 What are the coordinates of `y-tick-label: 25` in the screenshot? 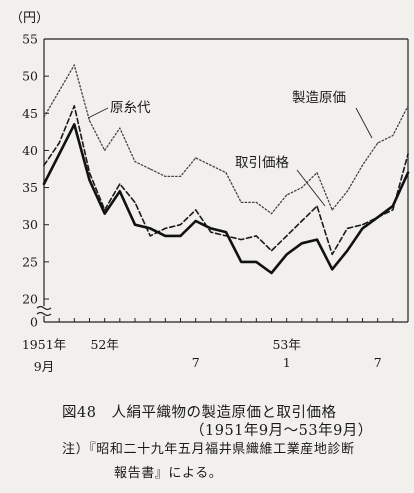 It's located at (30, 261).